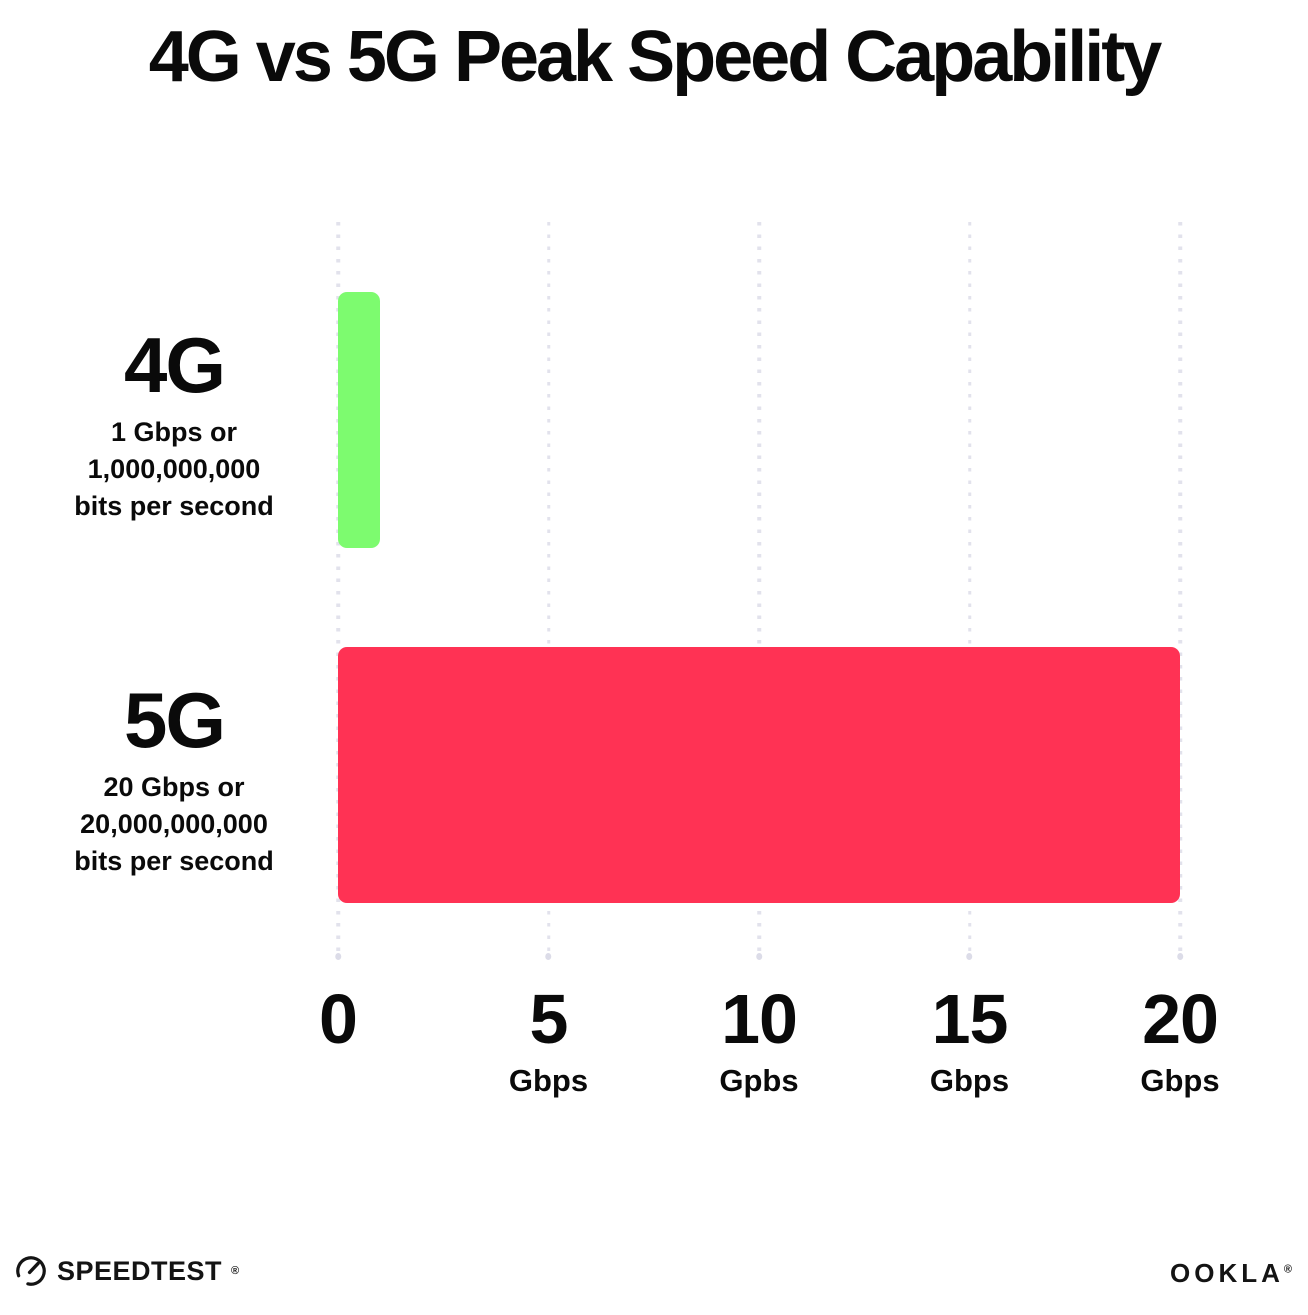 This screenshot has width=1308, height=1315. Describe the element at coordinates (359, 420) in the screenshot. I see `bar-4g` at that location.